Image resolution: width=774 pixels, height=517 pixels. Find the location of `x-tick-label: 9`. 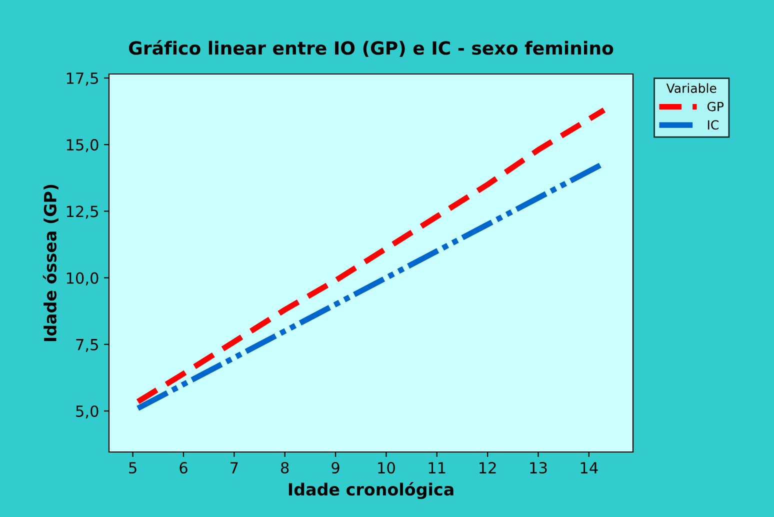

x-tick-label: 9 is located at coordinates (336, 468).